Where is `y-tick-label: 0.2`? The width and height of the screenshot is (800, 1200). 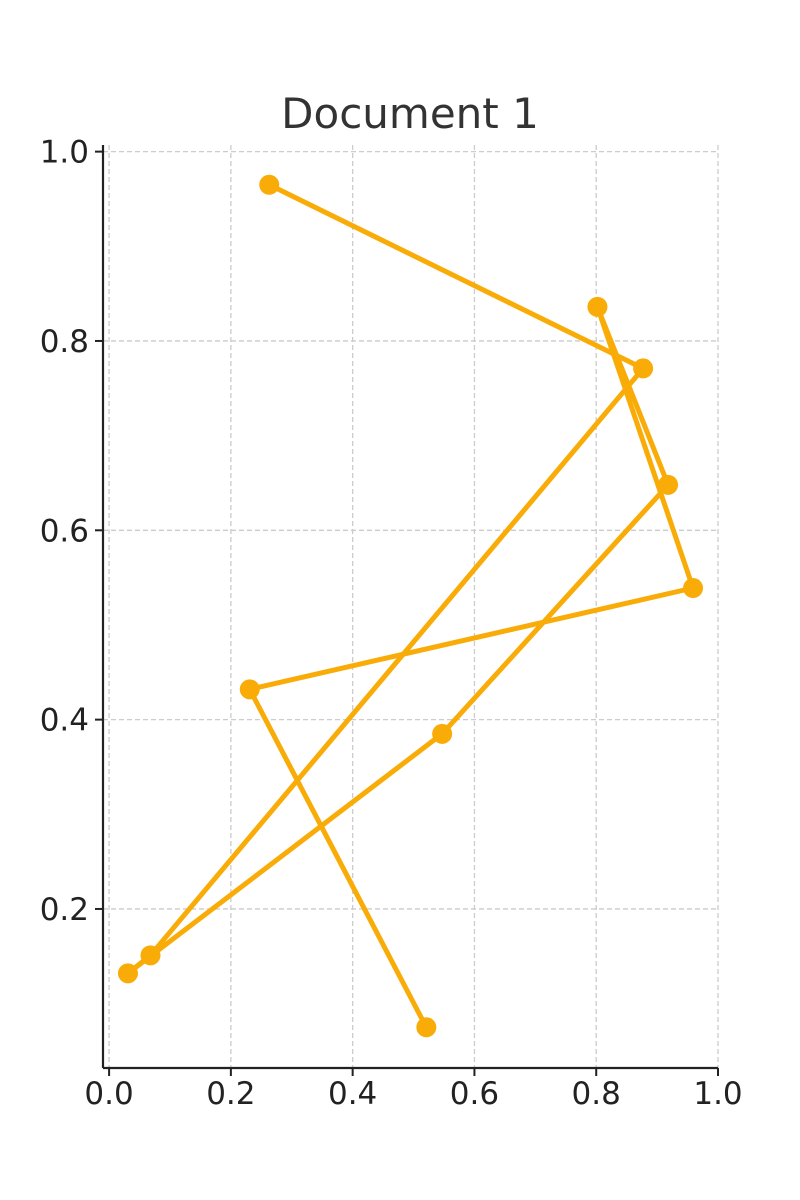
y-tick-label: 0.2 is located at coordinates (64, 910).